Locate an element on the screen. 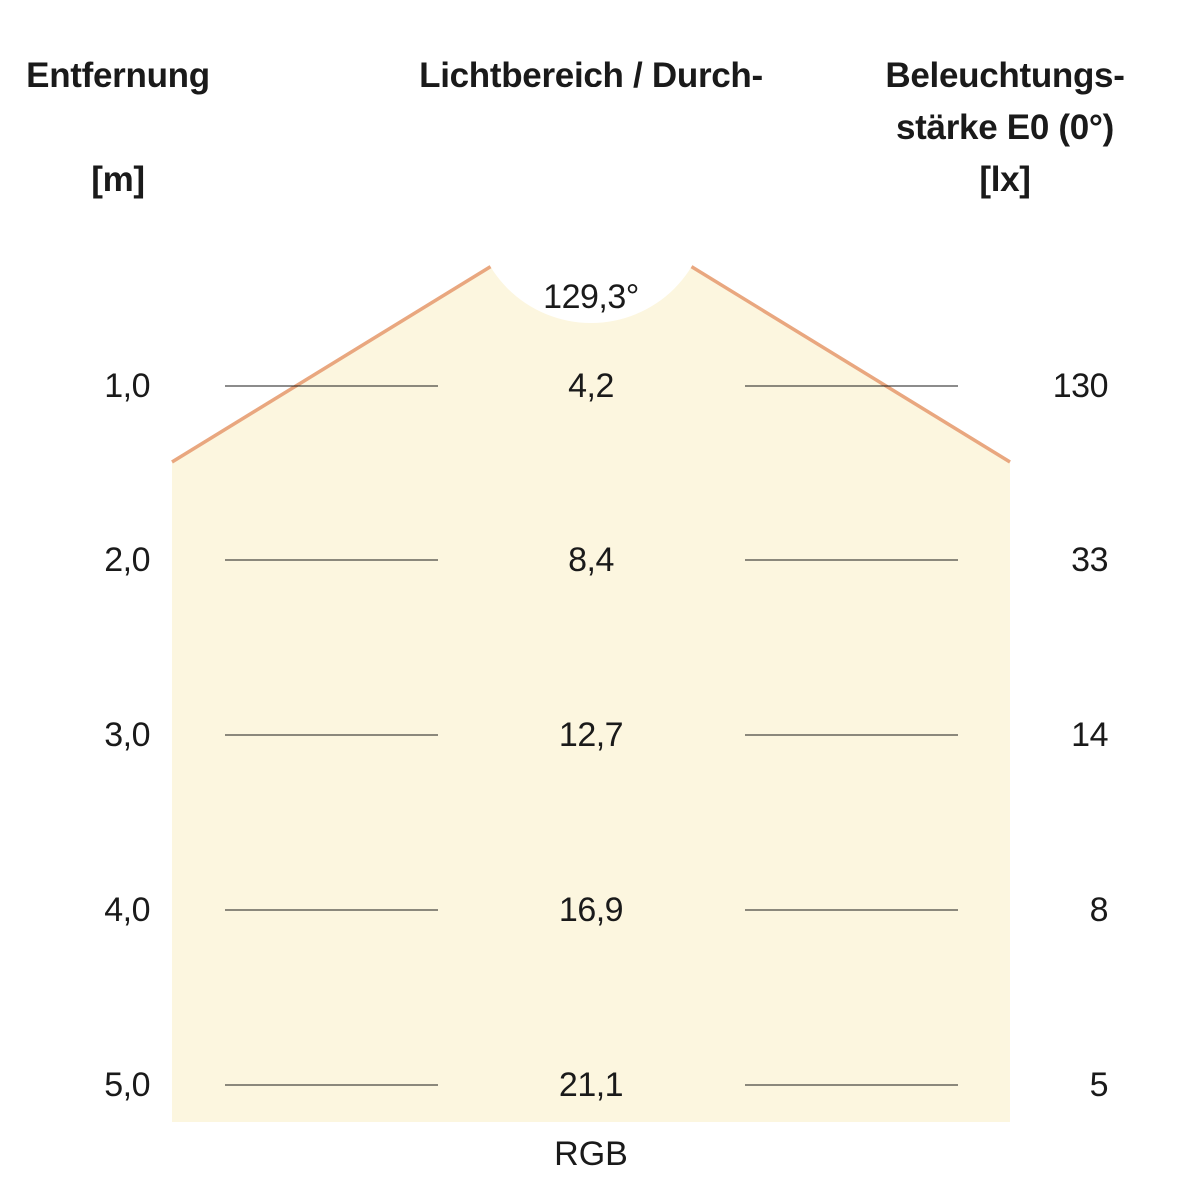 Image resolution: width=1182 pixels, height=1182 pixels. distance-value: 3,0 is located at coordinates (127, 735).